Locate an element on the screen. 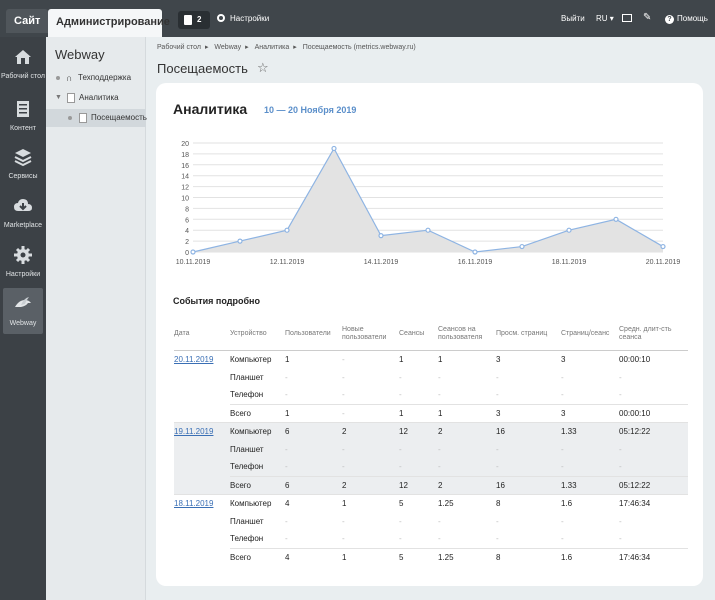  breadcrumb-item: Webway is located at coordinates (228, 47).